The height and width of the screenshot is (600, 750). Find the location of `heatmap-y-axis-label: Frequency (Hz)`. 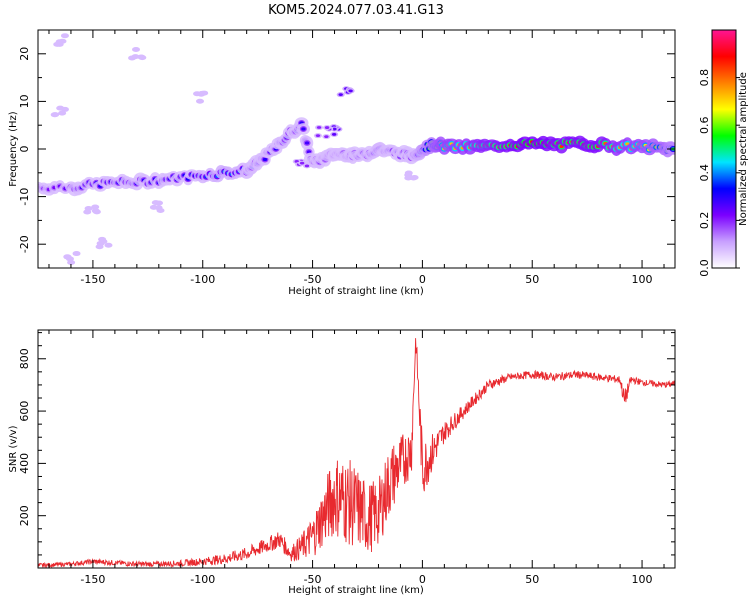

heatmap-y-axis-label: Frequency (Hz) is located at coordinates (13, 149).